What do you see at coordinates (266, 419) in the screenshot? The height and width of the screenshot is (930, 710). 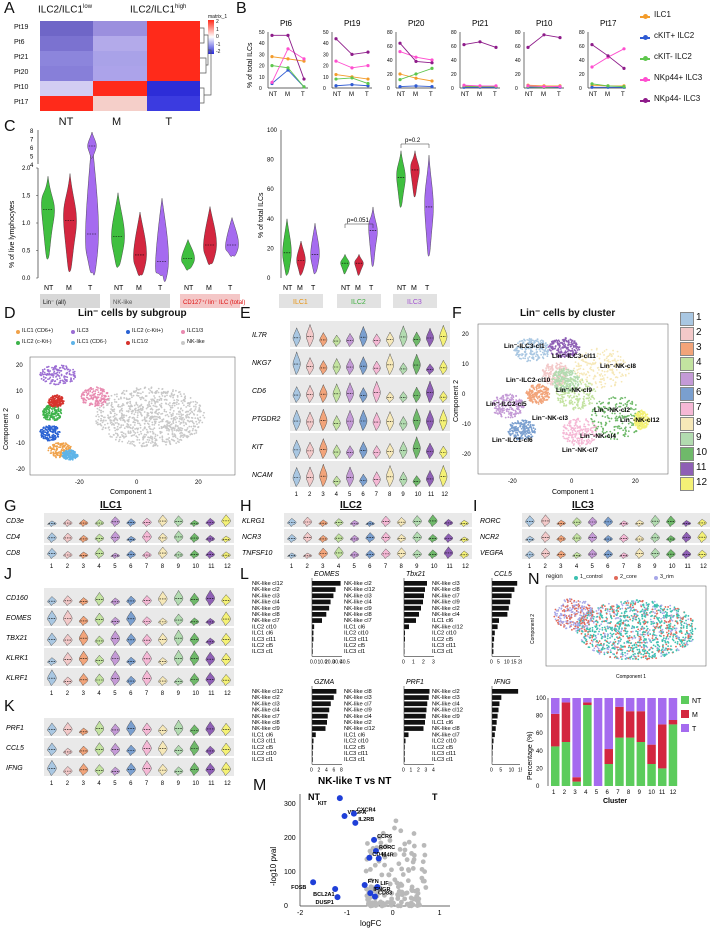 I see `violin-gene-label: PTGDR2` at bounding box center [266, 419].